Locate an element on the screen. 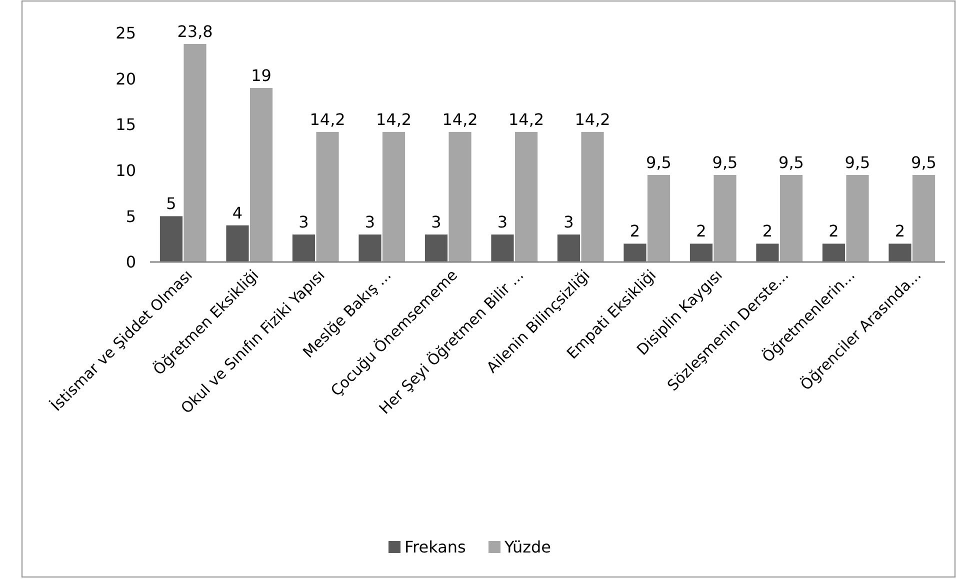 The width and height of the screenshot is (957, 579). y-tick-label: 20 is located at coordinates (126, 78).